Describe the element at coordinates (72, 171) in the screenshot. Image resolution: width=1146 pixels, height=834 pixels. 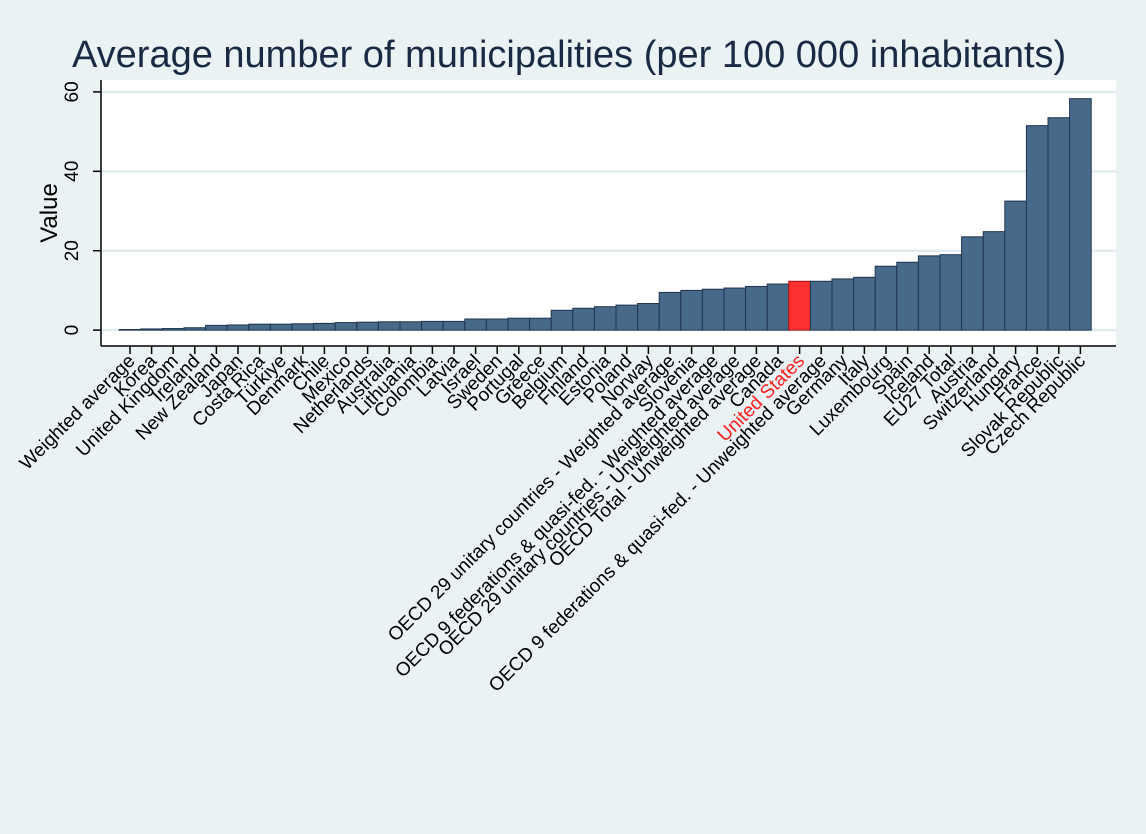
I see `y-tick-label: 40` at that location.